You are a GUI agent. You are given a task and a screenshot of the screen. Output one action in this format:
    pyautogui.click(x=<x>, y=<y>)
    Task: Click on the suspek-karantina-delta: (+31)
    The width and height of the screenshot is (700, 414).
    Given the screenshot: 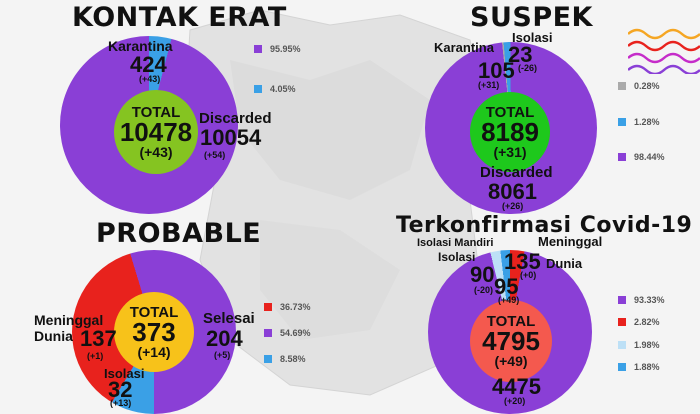 What is the action you would take?
    pyautogui.click(x=489, y=85)
    